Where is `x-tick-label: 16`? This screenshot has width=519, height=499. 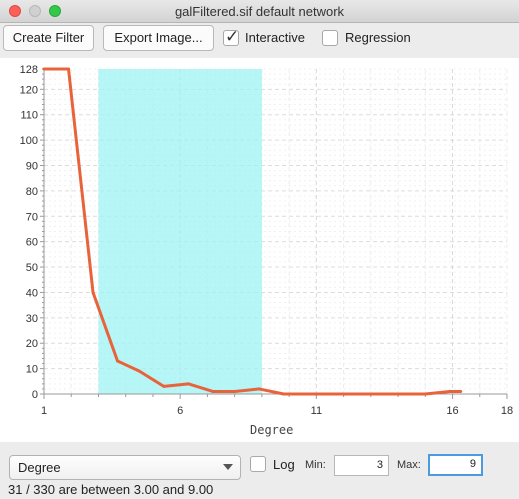 x-tick-label: 16 is located at coordinates (452, 411).